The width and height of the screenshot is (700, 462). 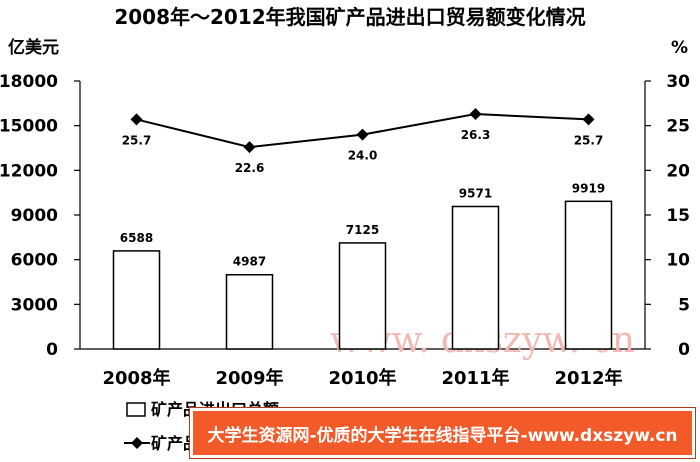 I want to click on chart-title: 2008年～2012年我国矿产品进出口贸易额变化情况, so click(x=349, y=17).